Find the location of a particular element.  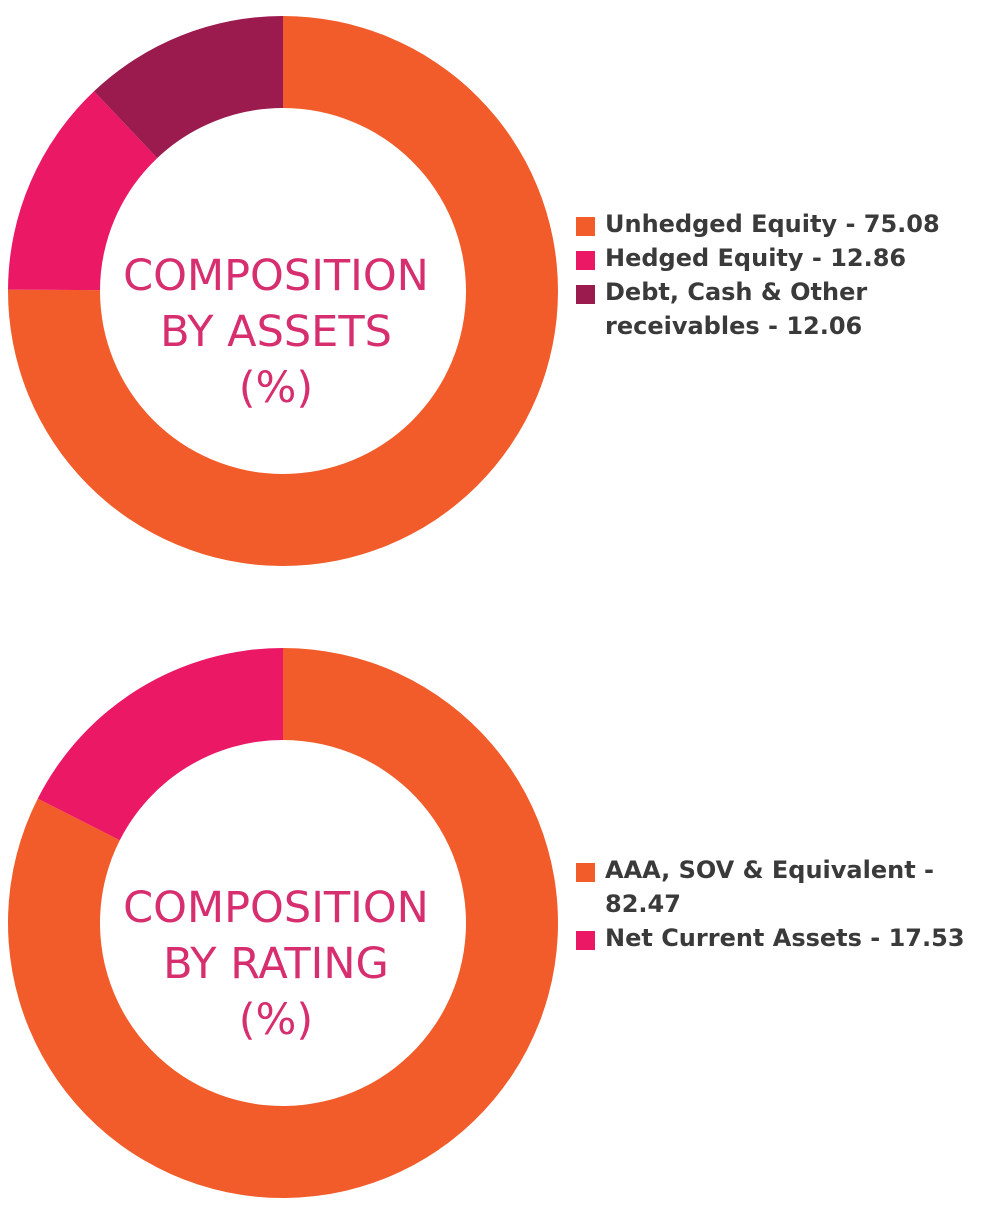

center-title-line-2: BY ASSETS is located at coordinates (276, 332).